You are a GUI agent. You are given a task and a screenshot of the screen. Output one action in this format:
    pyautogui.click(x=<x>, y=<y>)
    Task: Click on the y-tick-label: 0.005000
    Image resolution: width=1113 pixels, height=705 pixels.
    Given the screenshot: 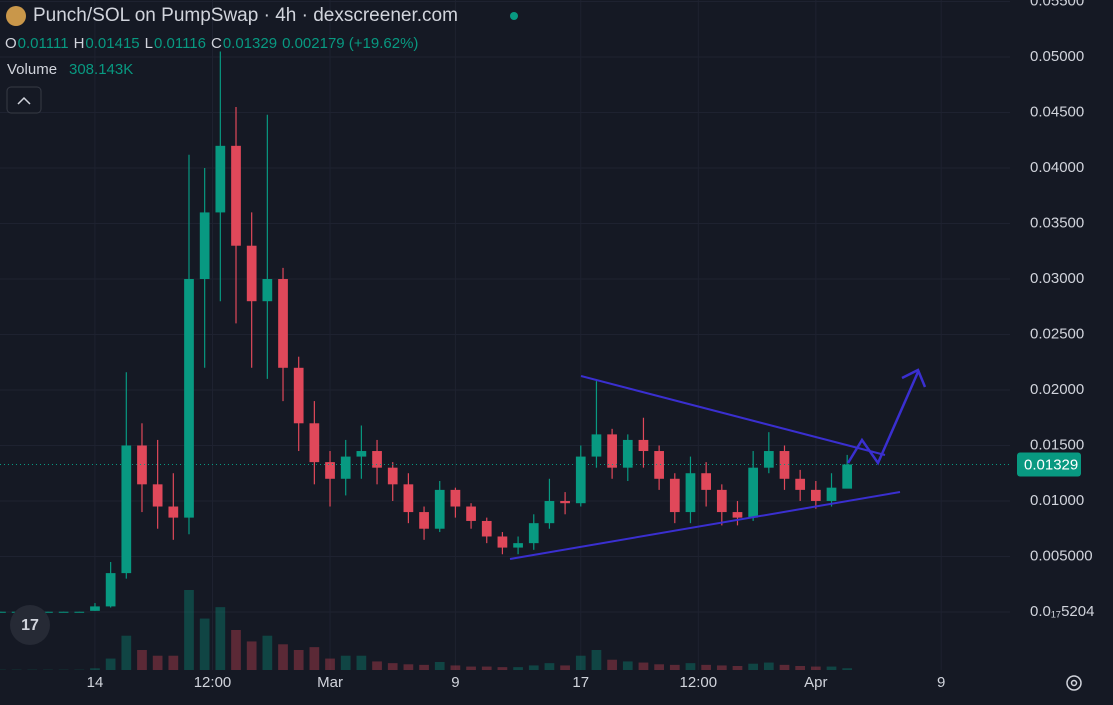 What is the action you would take?
    pyautogui.click(x=1061, y=555)
    